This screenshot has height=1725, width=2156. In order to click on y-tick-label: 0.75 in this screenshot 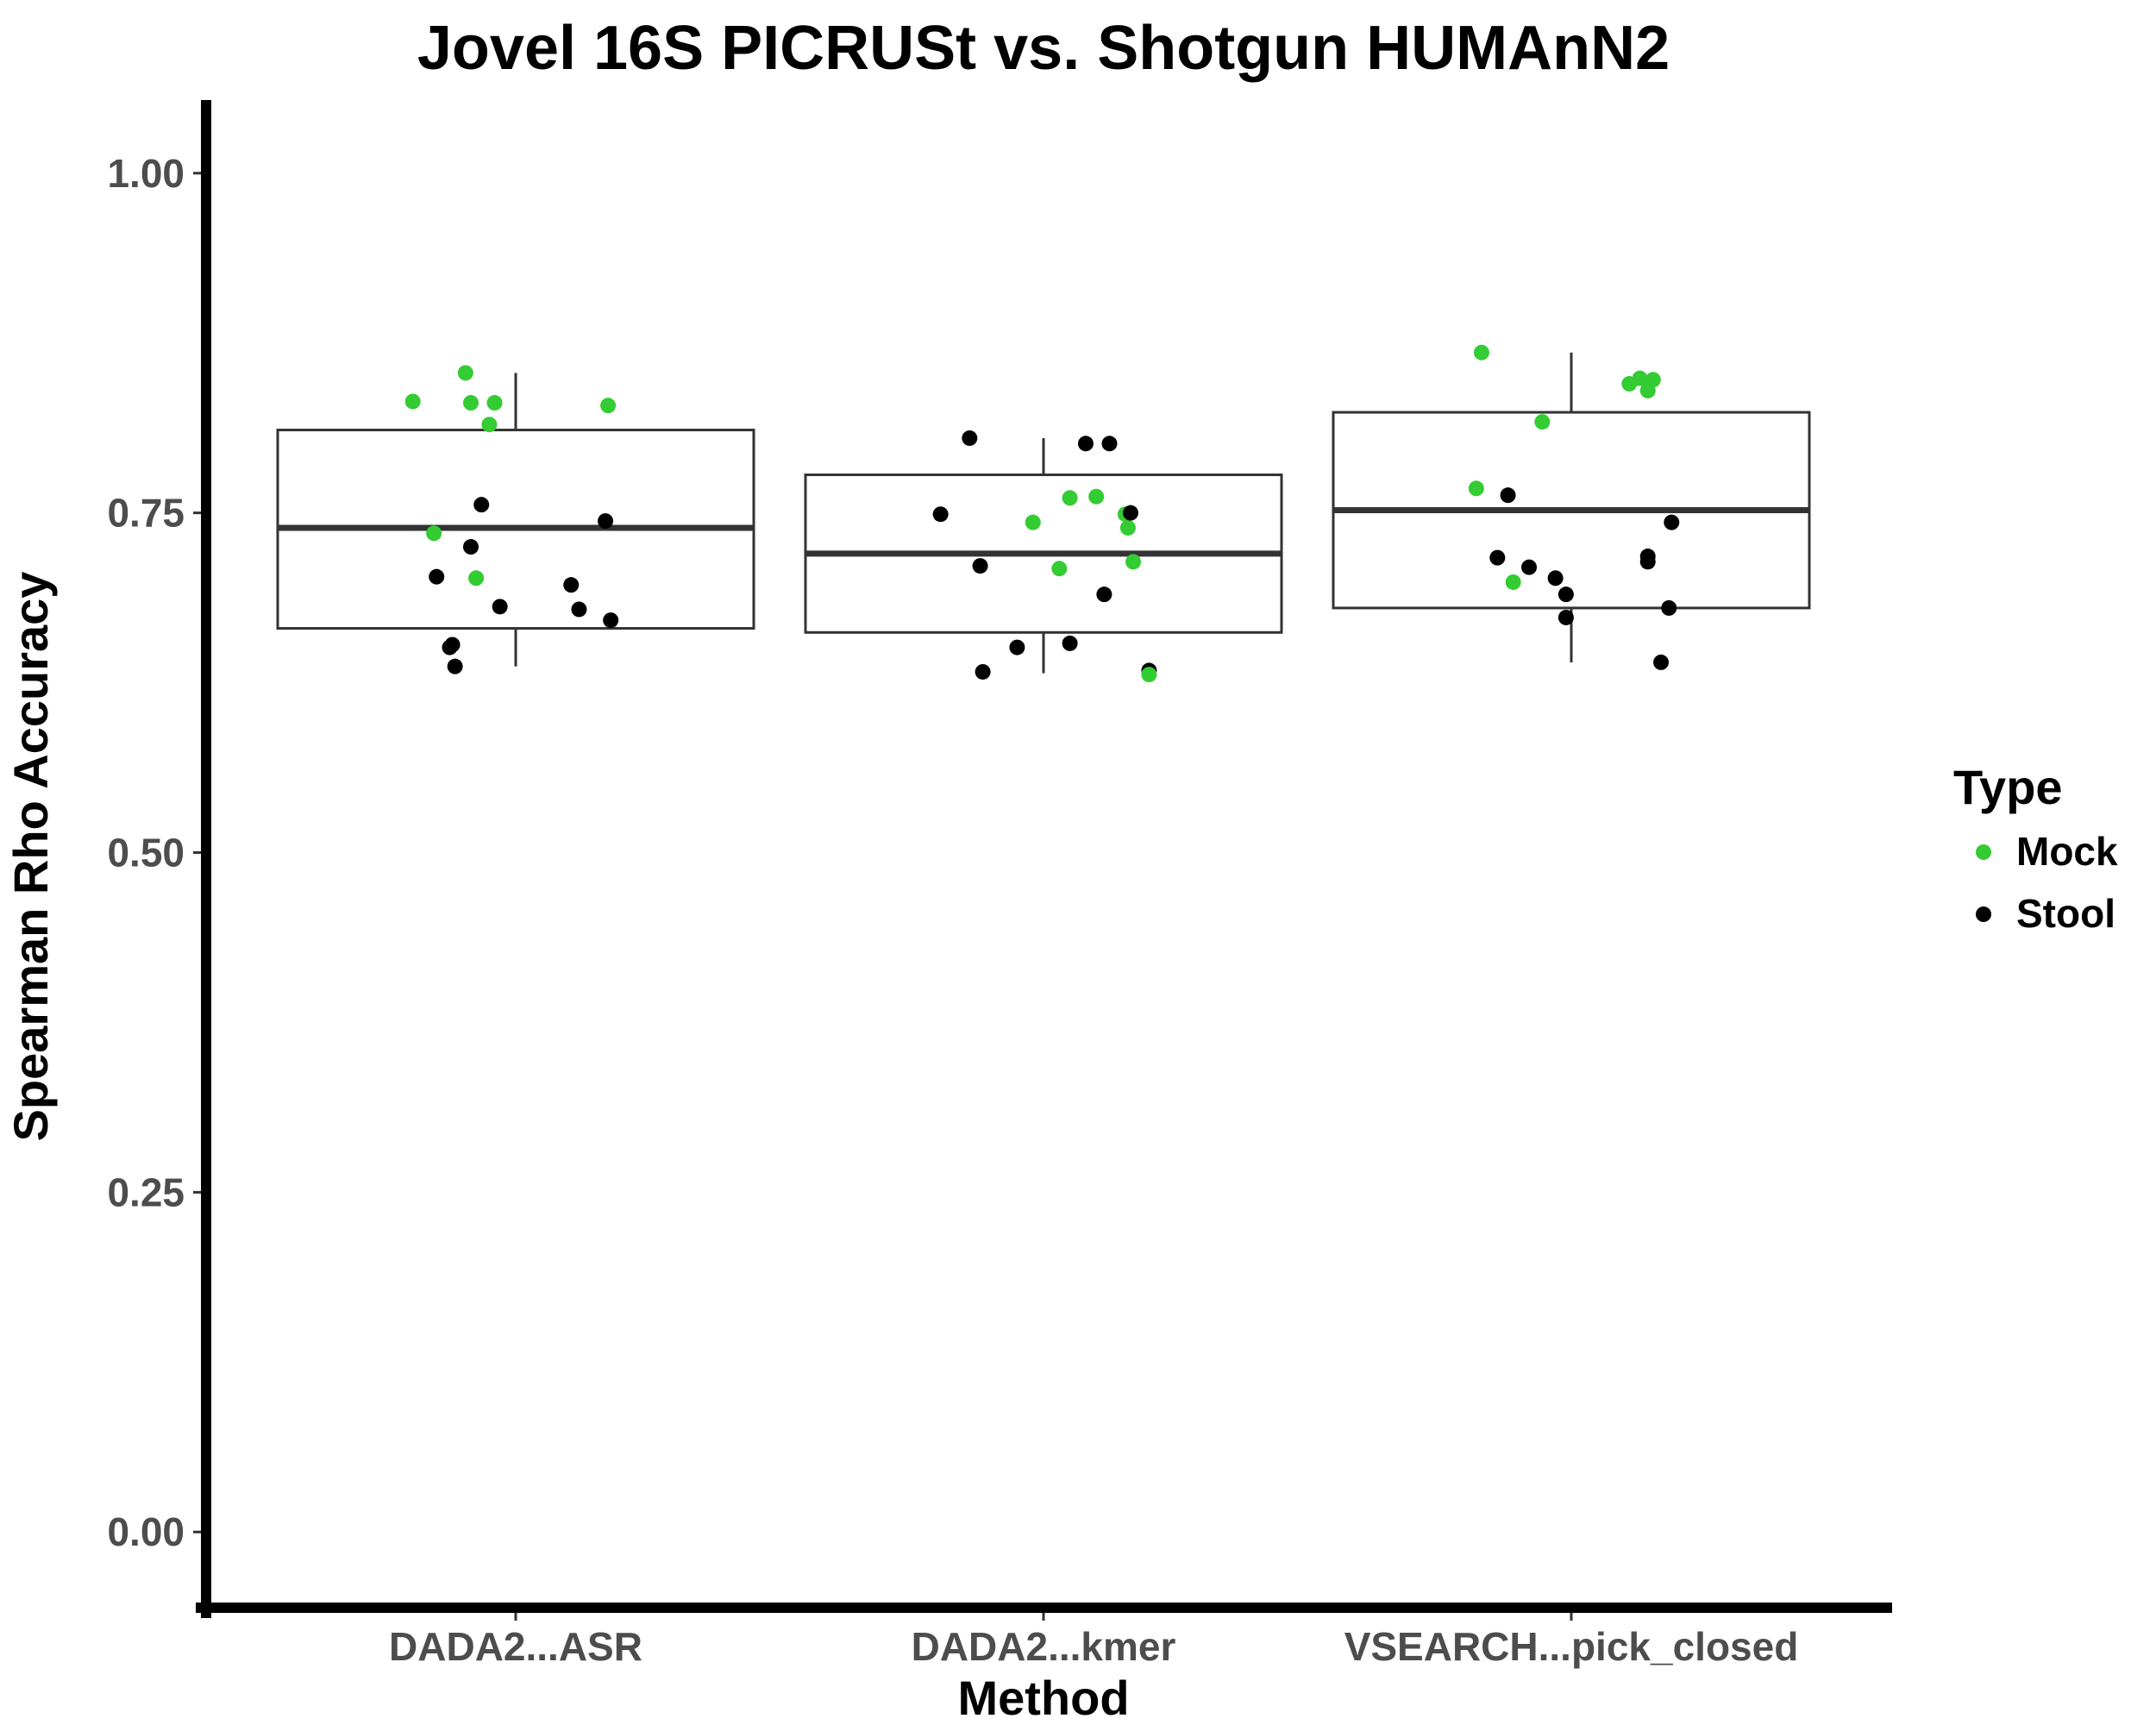, I will do `click(146, 514)`.